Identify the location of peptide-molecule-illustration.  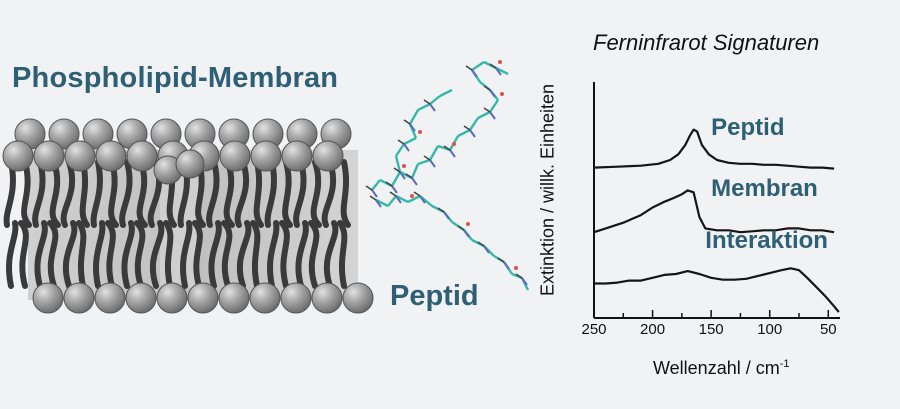
(447, 175).